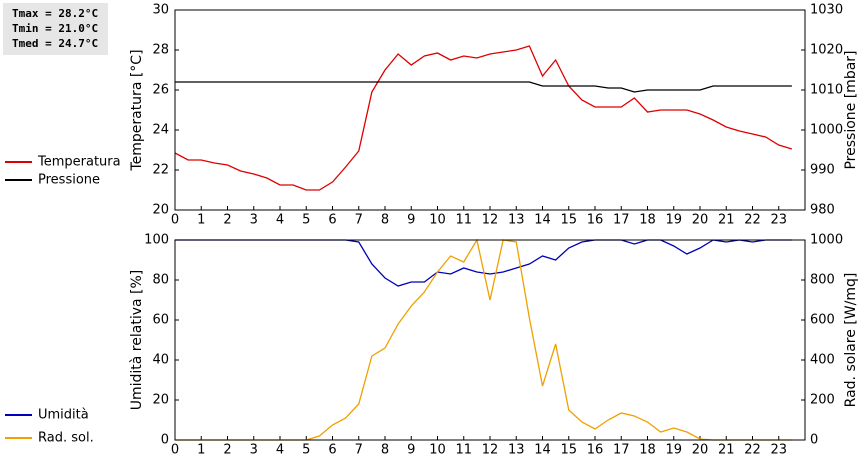 The height and width of the screenshot is (460, 860). Describe the element at coordinates (160, 320) in the screenshot. I see `y-tick-label: 60` at that location.